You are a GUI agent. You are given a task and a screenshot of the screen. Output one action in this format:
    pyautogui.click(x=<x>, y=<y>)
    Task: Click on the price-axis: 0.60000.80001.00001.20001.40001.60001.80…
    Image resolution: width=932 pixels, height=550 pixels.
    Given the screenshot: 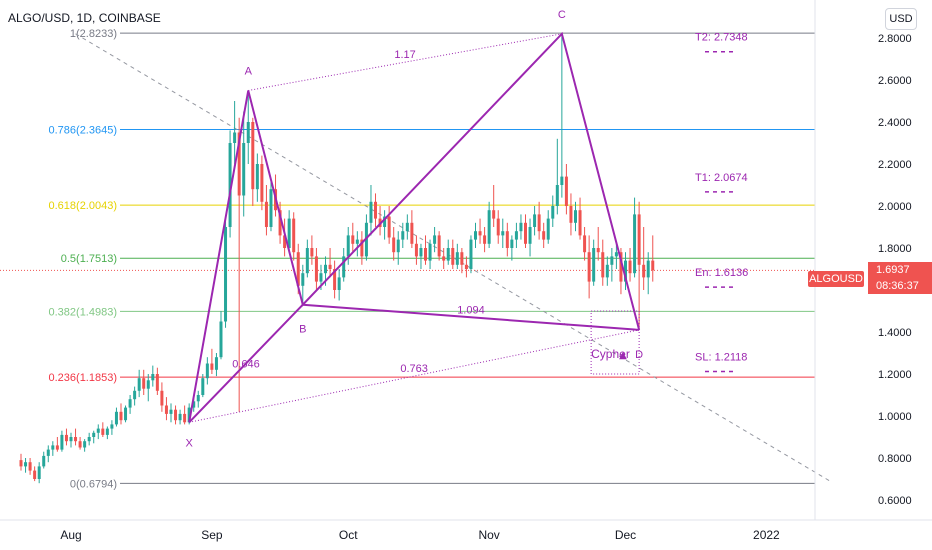 What is the action you would take?
    pyautogui.click(x=863, y=260)
    